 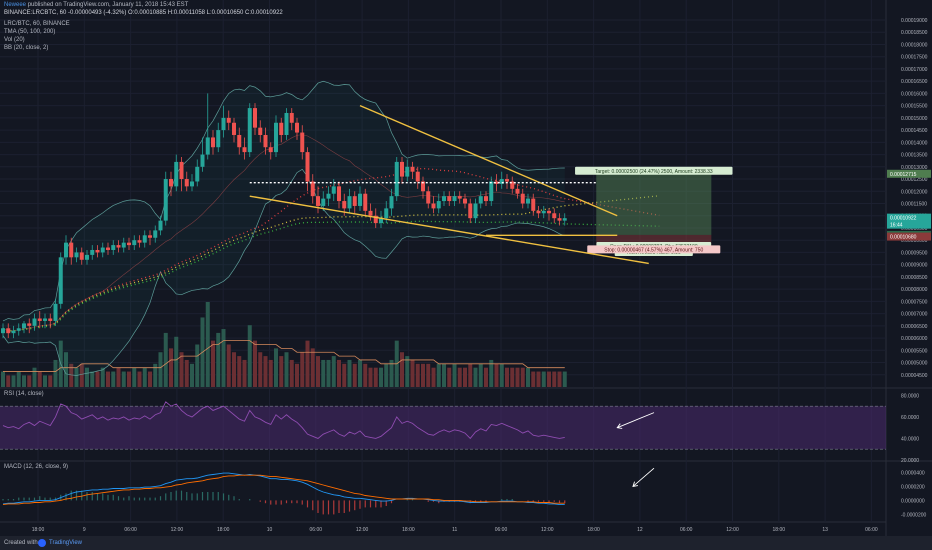 I want to click on time-tick-label: 10, so click(x=270, y=530).